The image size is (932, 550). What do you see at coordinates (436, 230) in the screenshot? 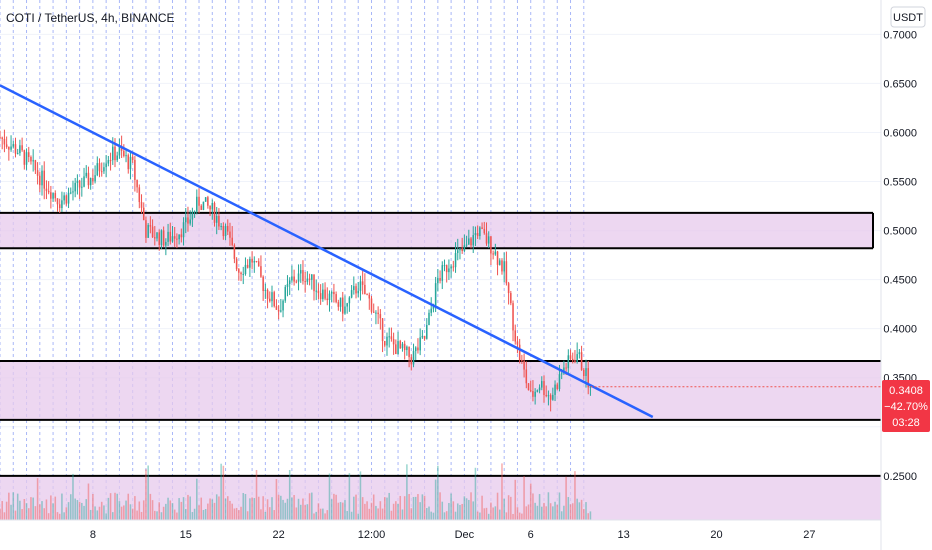
I see `upper-zone` at bounding box center [436, 230].